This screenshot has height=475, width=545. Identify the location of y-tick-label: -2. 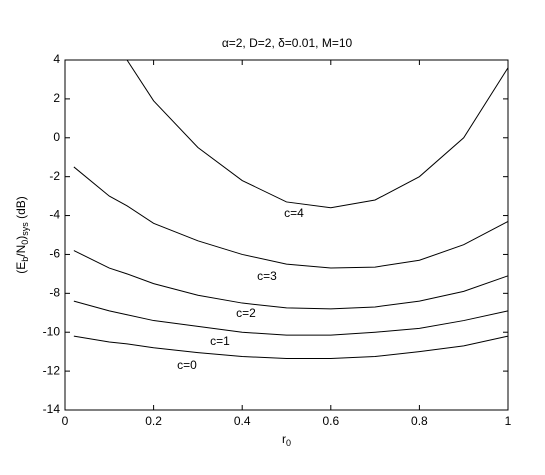
(54, 176).